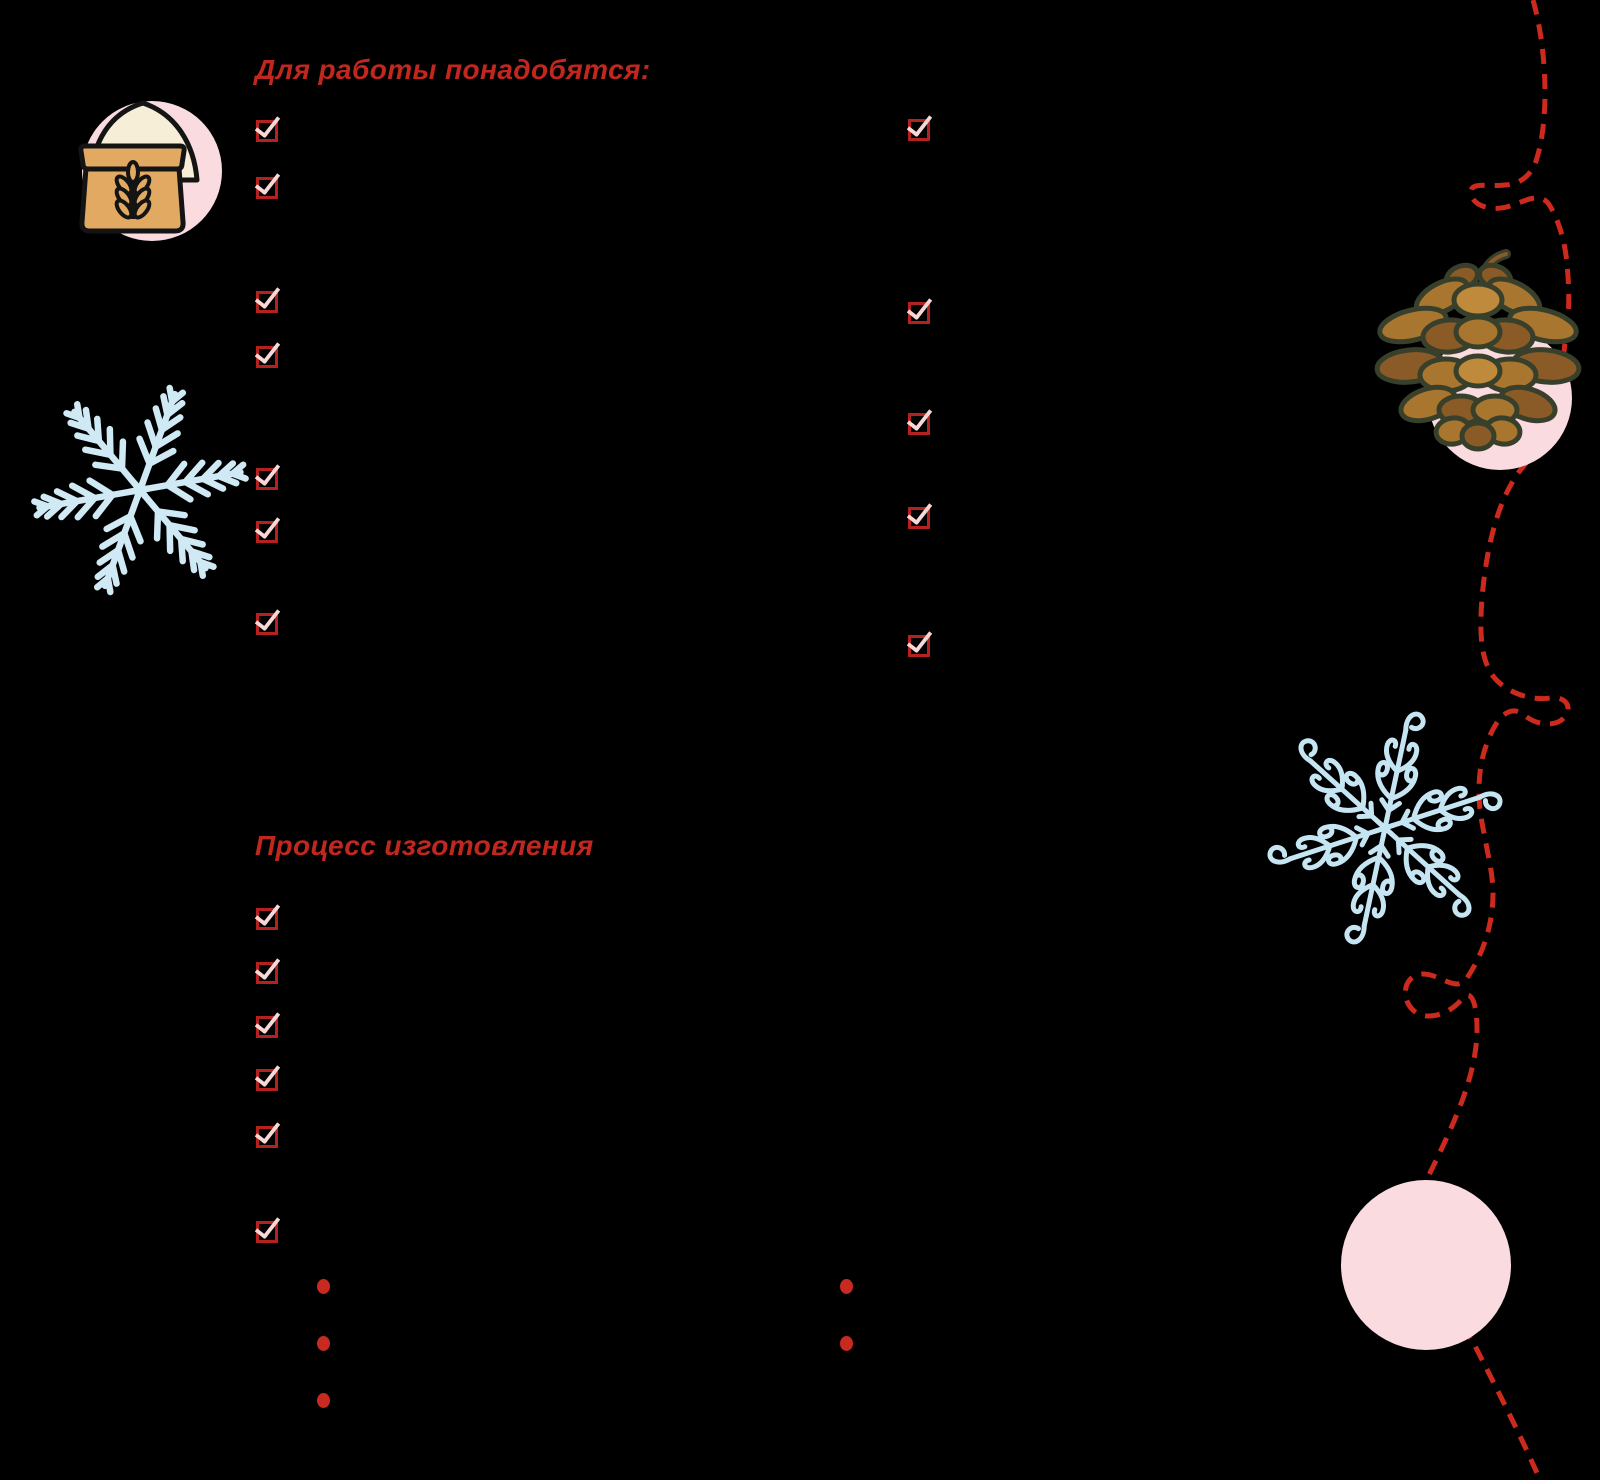  I want to click on snowflake-curly-icon, so click(1385, 838).